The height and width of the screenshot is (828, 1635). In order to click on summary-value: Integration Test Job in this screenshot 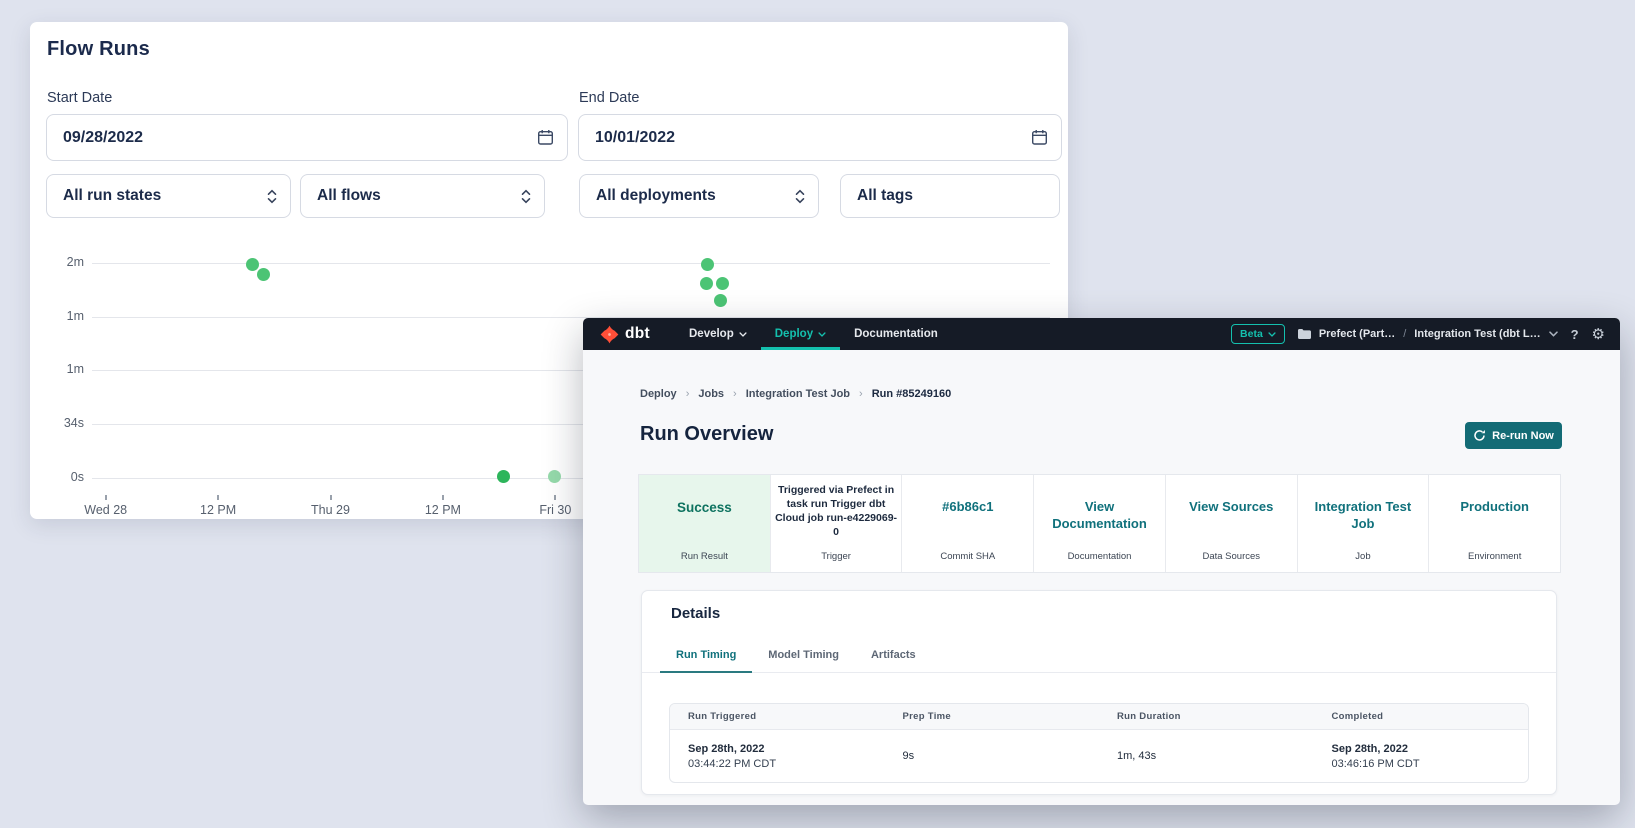, I will do `click(1363, 515)`.